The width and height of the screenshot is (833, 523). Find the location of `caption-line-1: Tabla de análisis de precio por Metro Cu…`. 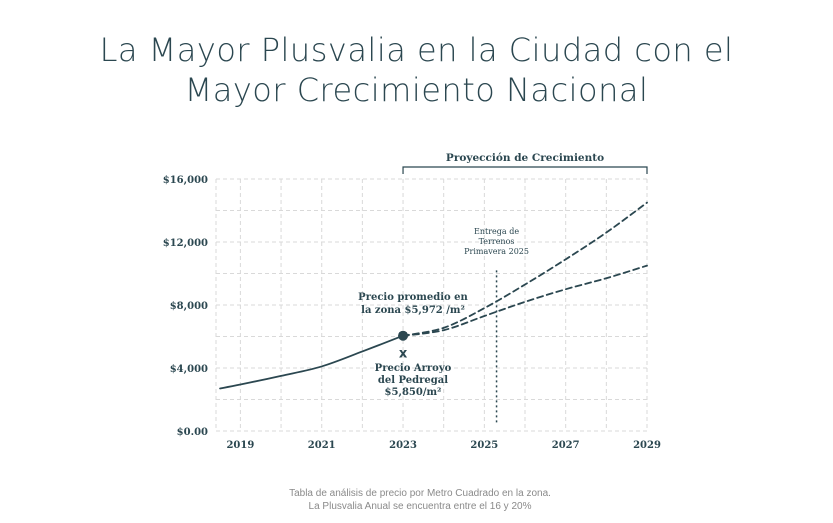

caption-line-1: Tabla de análisis de precio por Metro Cu… is located at coordinates (420, 493).